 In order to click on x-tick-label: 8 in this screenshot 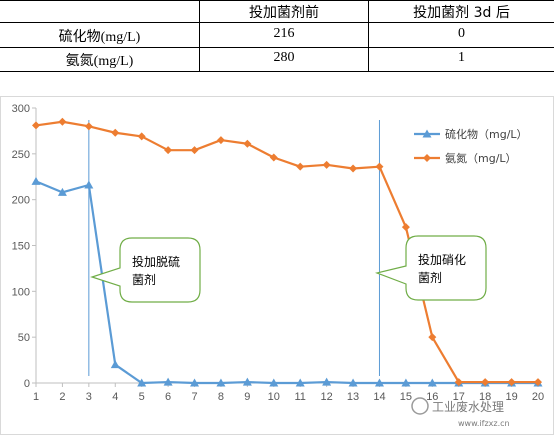, I will do `click(221, 397)`.